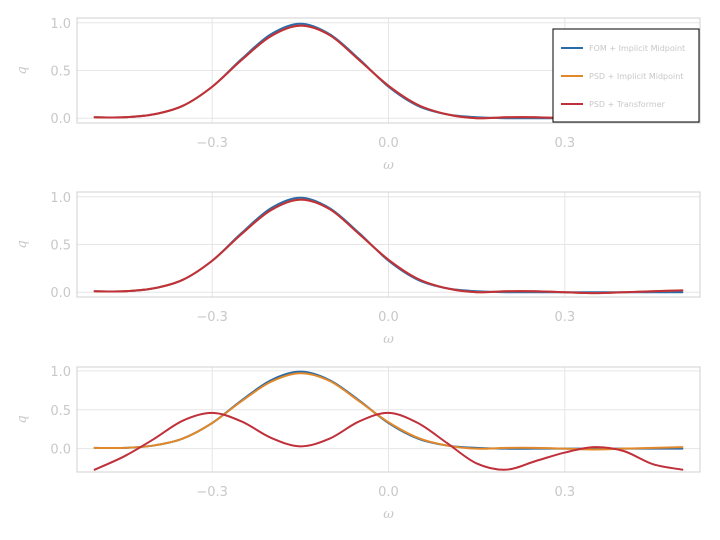 Image resolution: width=720 pixels, height=540 pixels. Describe the element at coordinates (636, 76) in the screenshot. I see `legend-label: PSD + Implicit Midpoint` at that location.